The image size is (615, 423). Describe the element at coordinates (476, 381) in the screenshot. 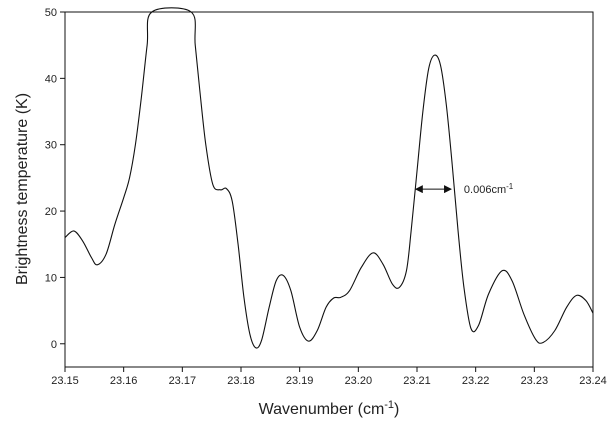

I see `x-tick-label-7: 23.22` at that location.